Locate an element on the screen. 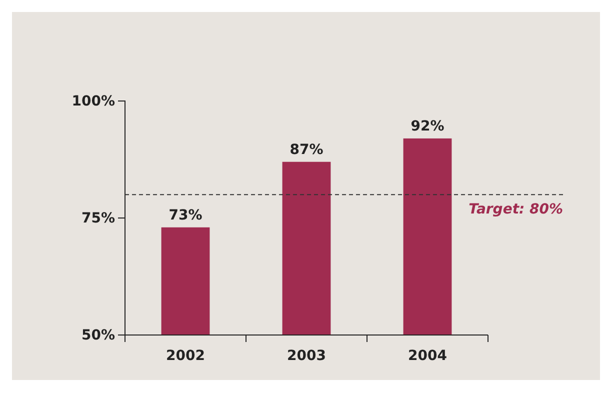  data-label: 92% is located at coordinates (427, 126).